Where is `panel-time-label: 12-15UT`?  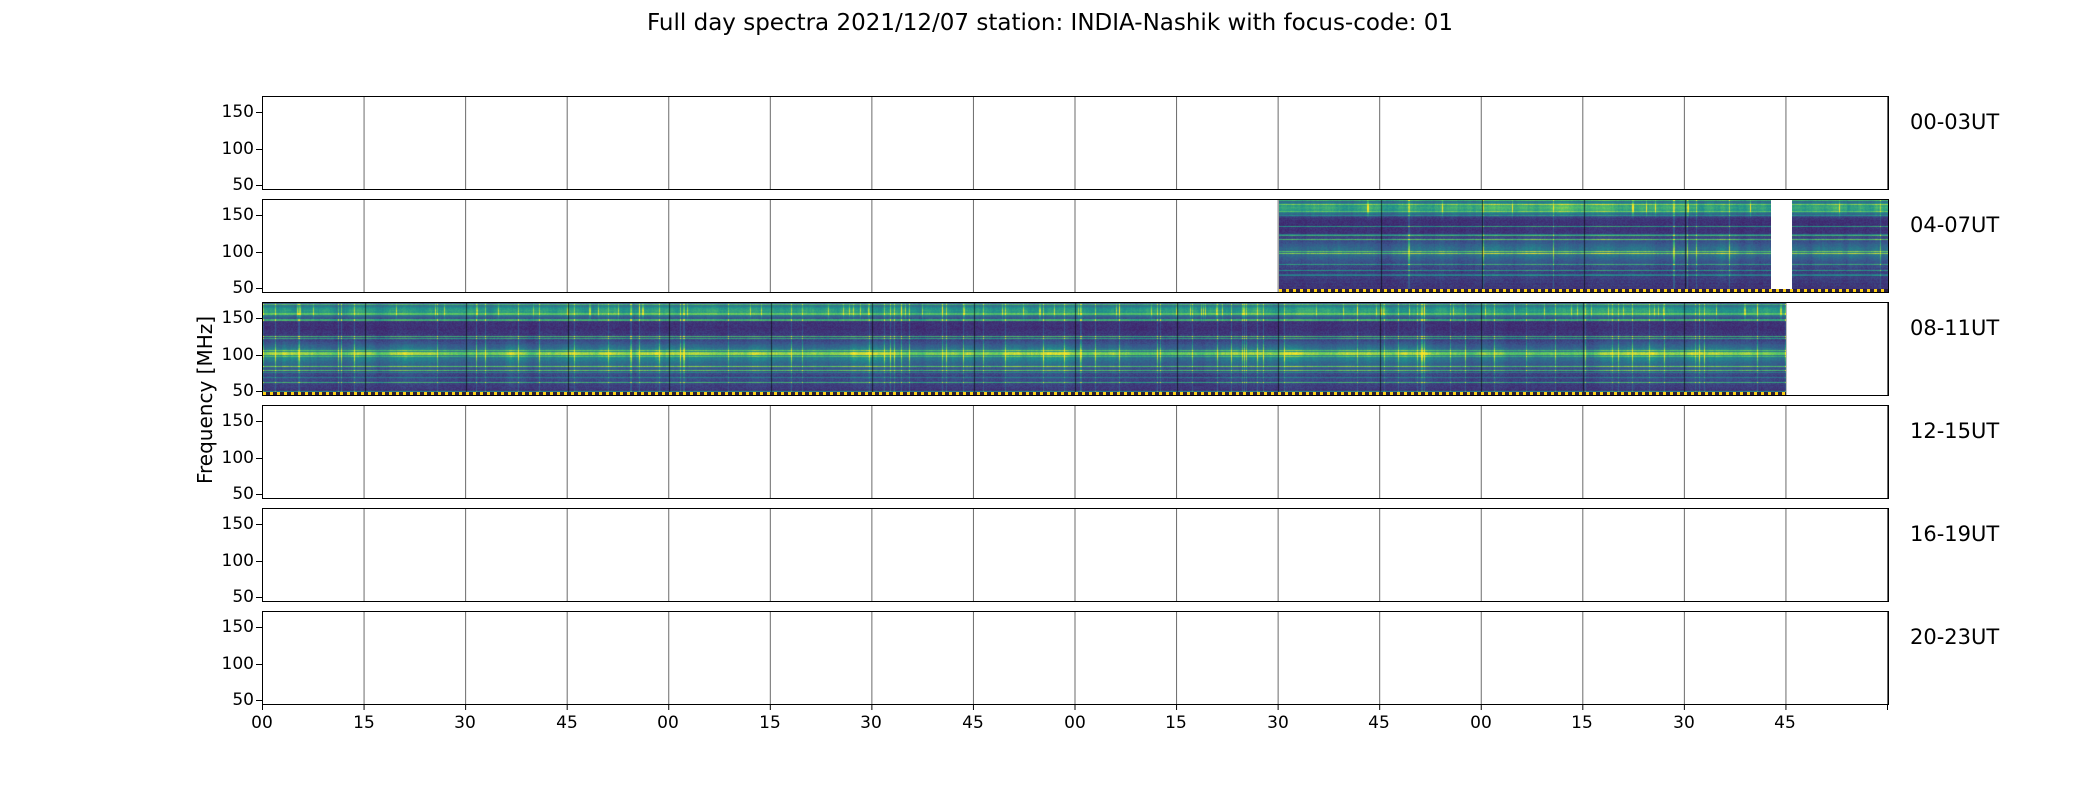 panel-time-label: 12-15UT is located at coordinates (1955, 431).